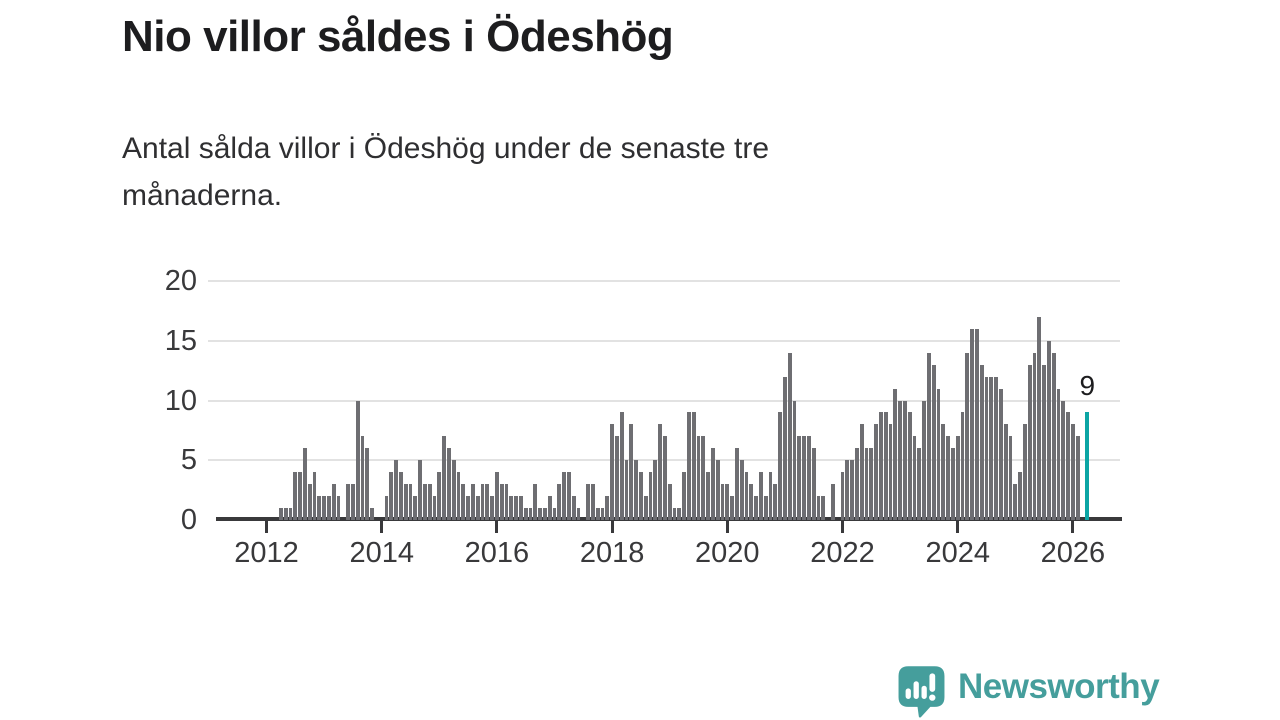 The height and width of the screenshot is (720, 1280). I want to click on newsworthy-logo: Newsworthy, so click(1027, 691).